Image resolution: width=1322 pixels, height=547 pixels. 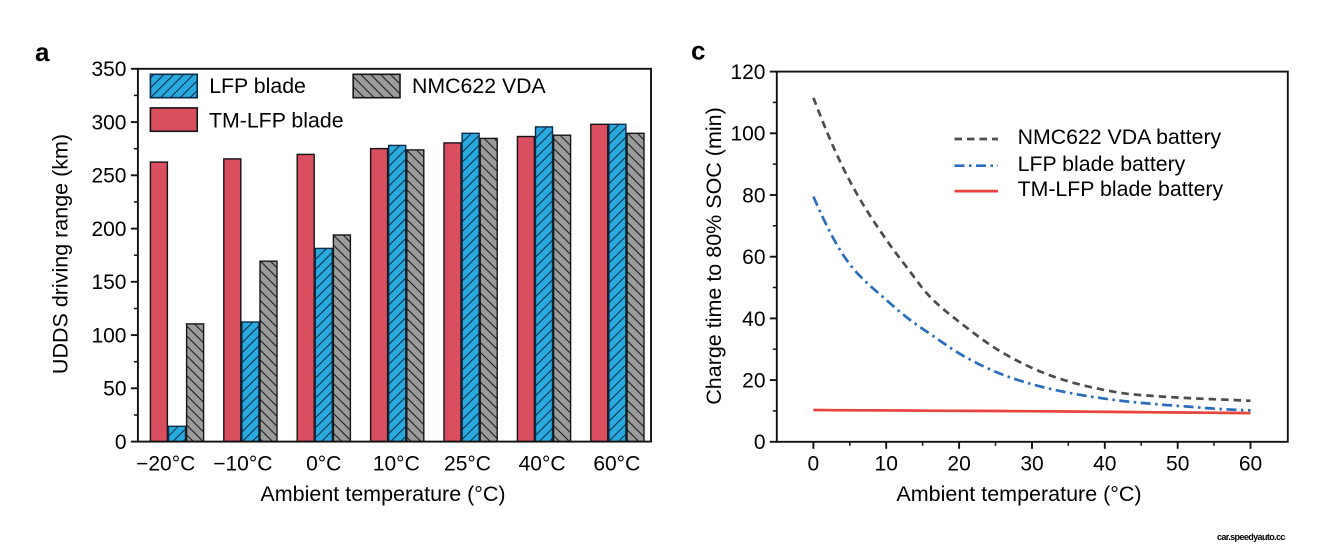 I want to click on svg-text: 120, so click(x=747, y=72).